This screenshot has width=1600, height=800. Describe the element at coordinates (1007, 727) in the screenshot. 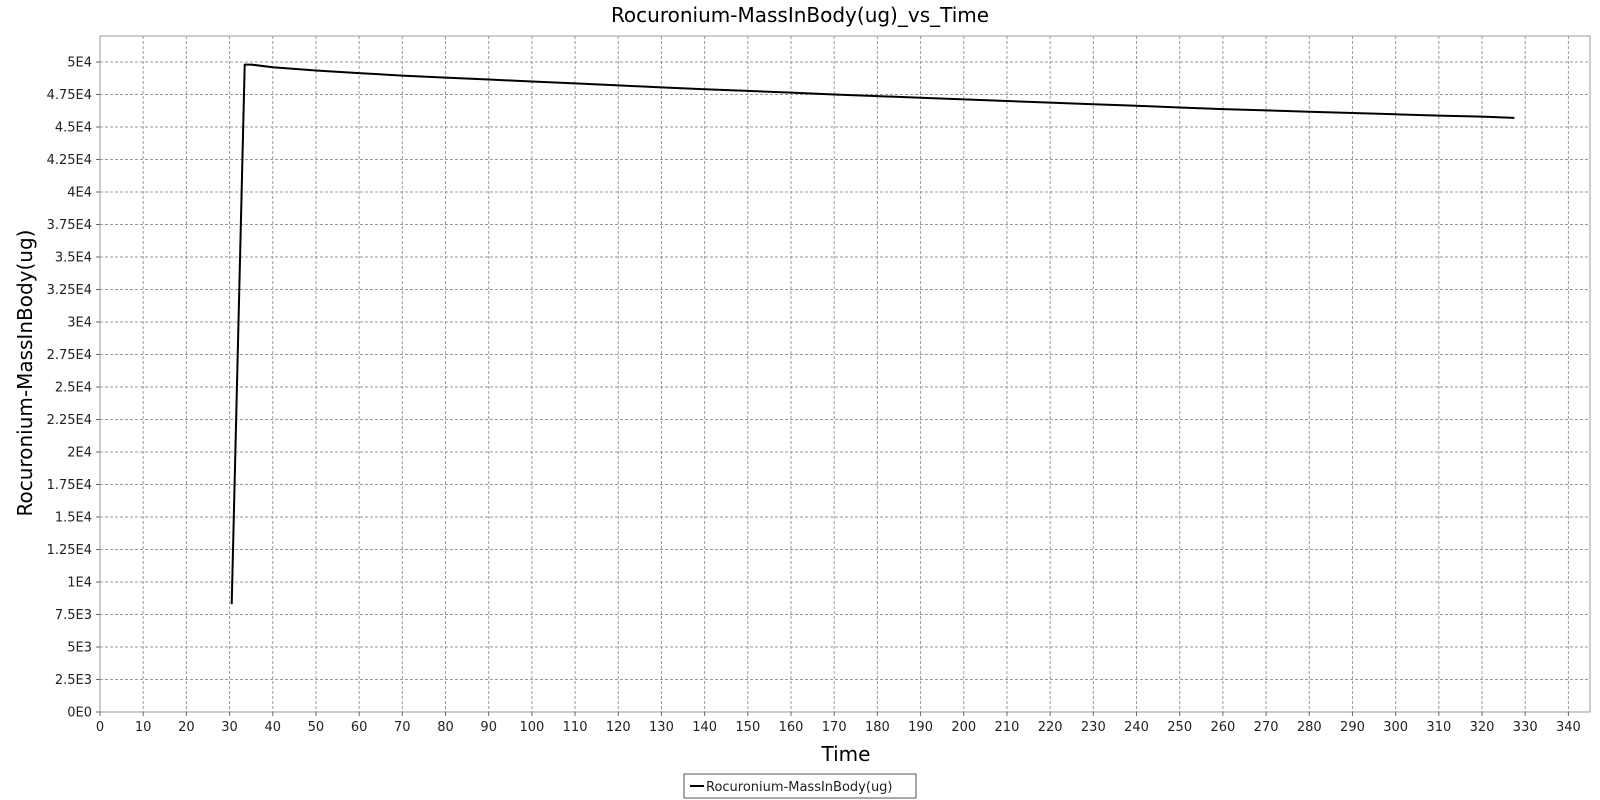

I see `x-tick-label: 210` at that location.